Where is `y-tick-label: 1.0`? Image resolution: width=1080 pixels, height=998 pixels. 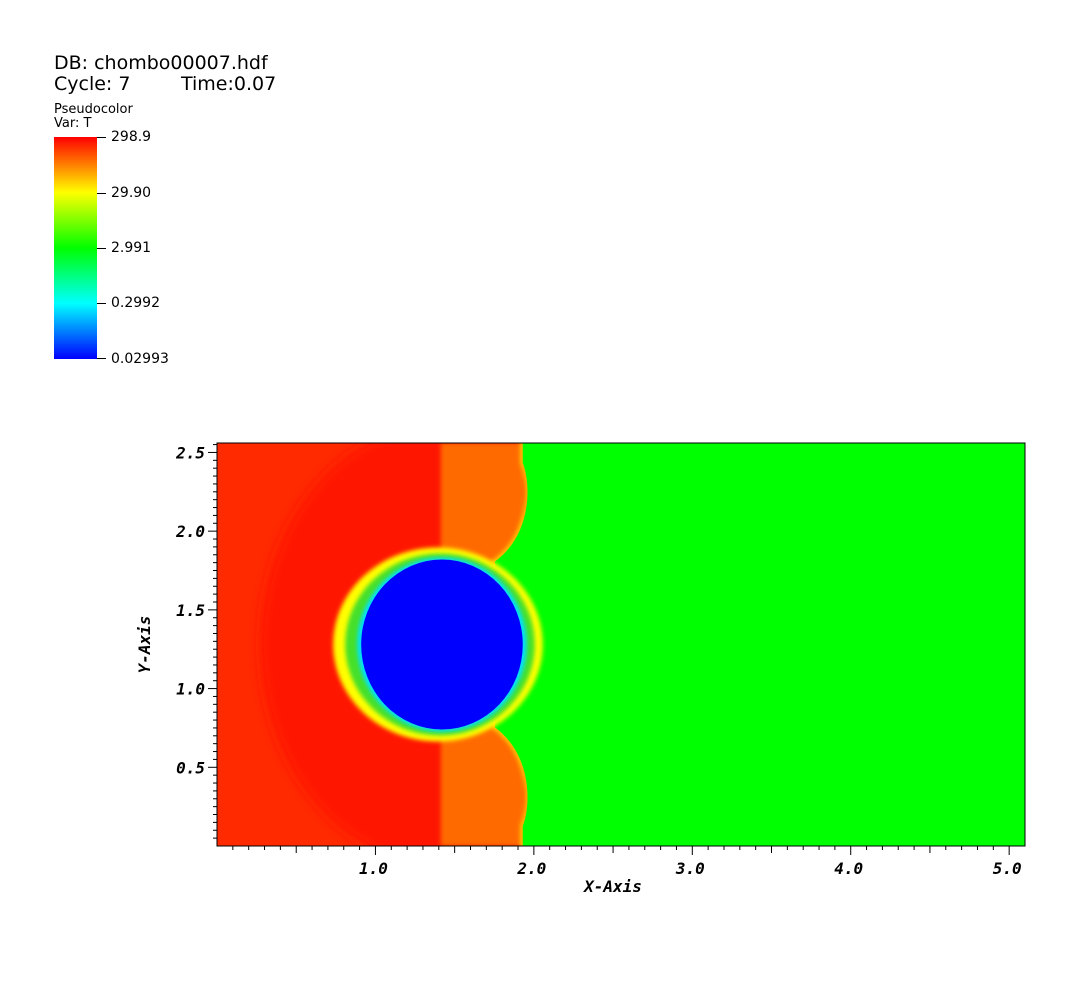 y-tick-label: 1.0 is located at coordinates (190, 689).